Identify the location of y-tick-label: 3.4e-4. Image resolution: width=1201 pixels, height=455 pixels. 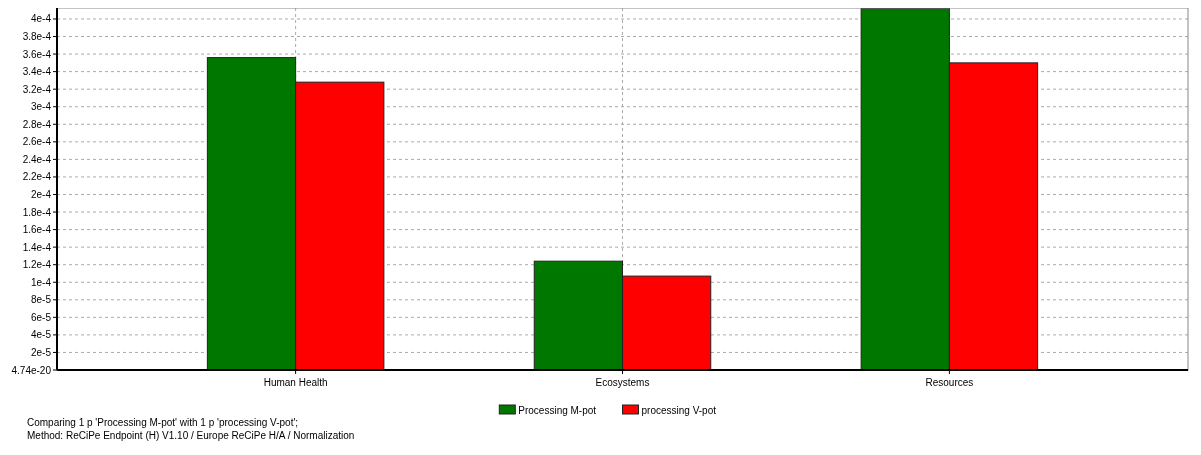
(37, 72).